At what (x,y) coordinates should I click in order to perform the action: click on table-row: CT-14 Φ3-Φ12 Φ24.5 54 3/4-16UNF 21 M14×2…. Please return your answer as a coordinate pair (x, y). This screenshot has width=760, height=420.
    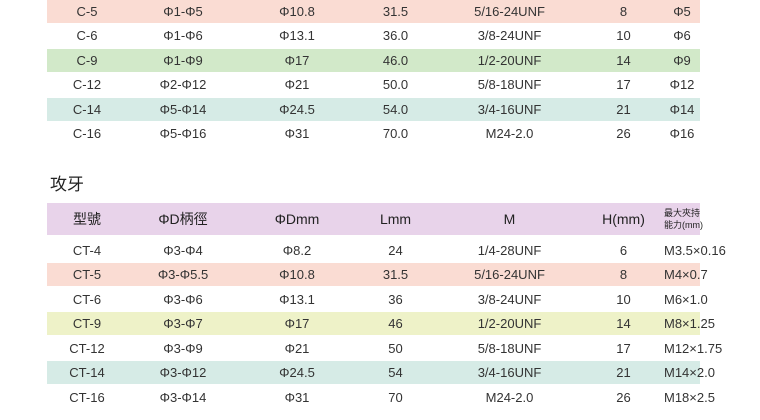
    Looking at the image, I should click on (381, 372).